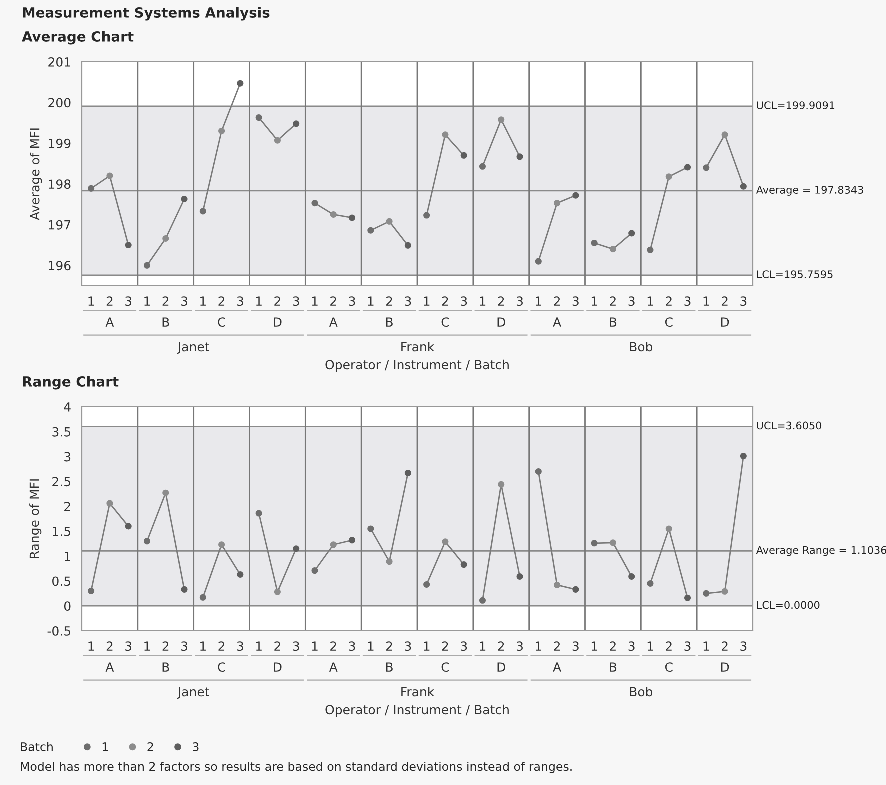 The width and height of the screenshot is (886, 785). I want to click on text: Frank, so click(418, 347).